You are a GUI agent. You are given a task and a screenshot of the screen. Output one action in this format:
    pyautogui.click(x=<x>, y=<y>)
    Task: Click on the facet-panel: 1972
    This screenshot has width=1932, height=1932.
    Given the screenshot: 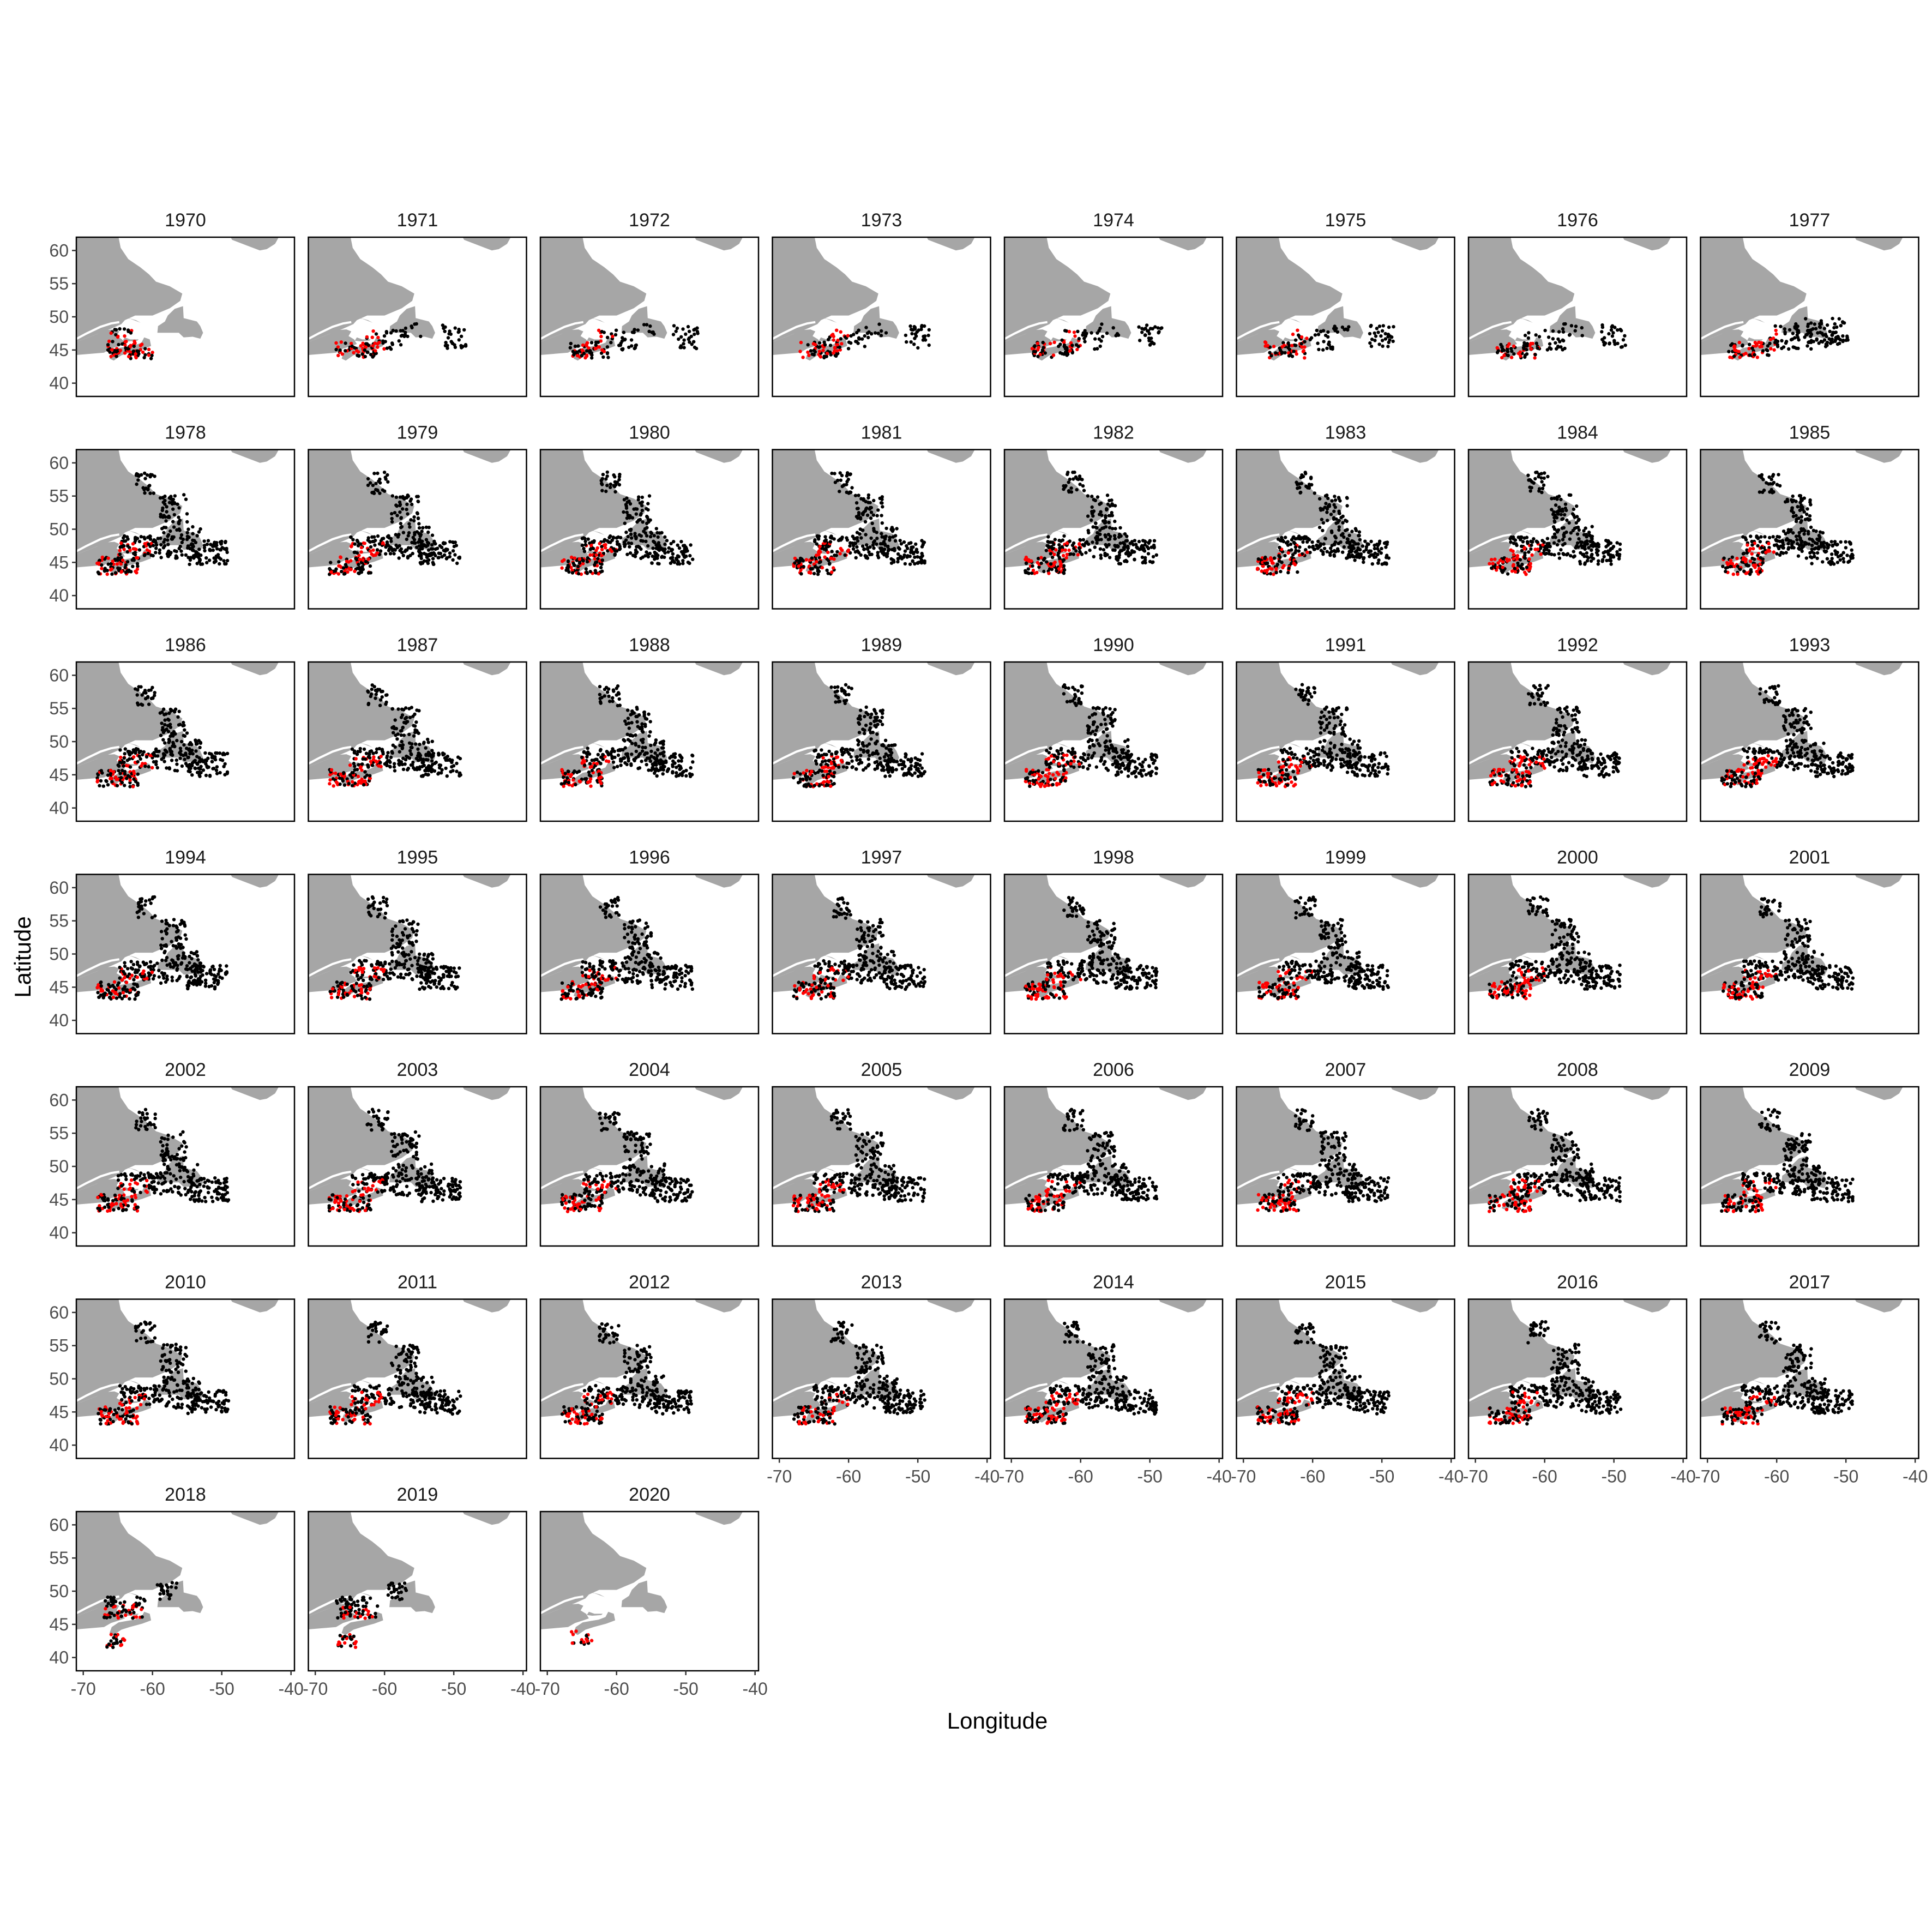 What is the action you would take?
    pyautogui.click(x=649, y=304)
    